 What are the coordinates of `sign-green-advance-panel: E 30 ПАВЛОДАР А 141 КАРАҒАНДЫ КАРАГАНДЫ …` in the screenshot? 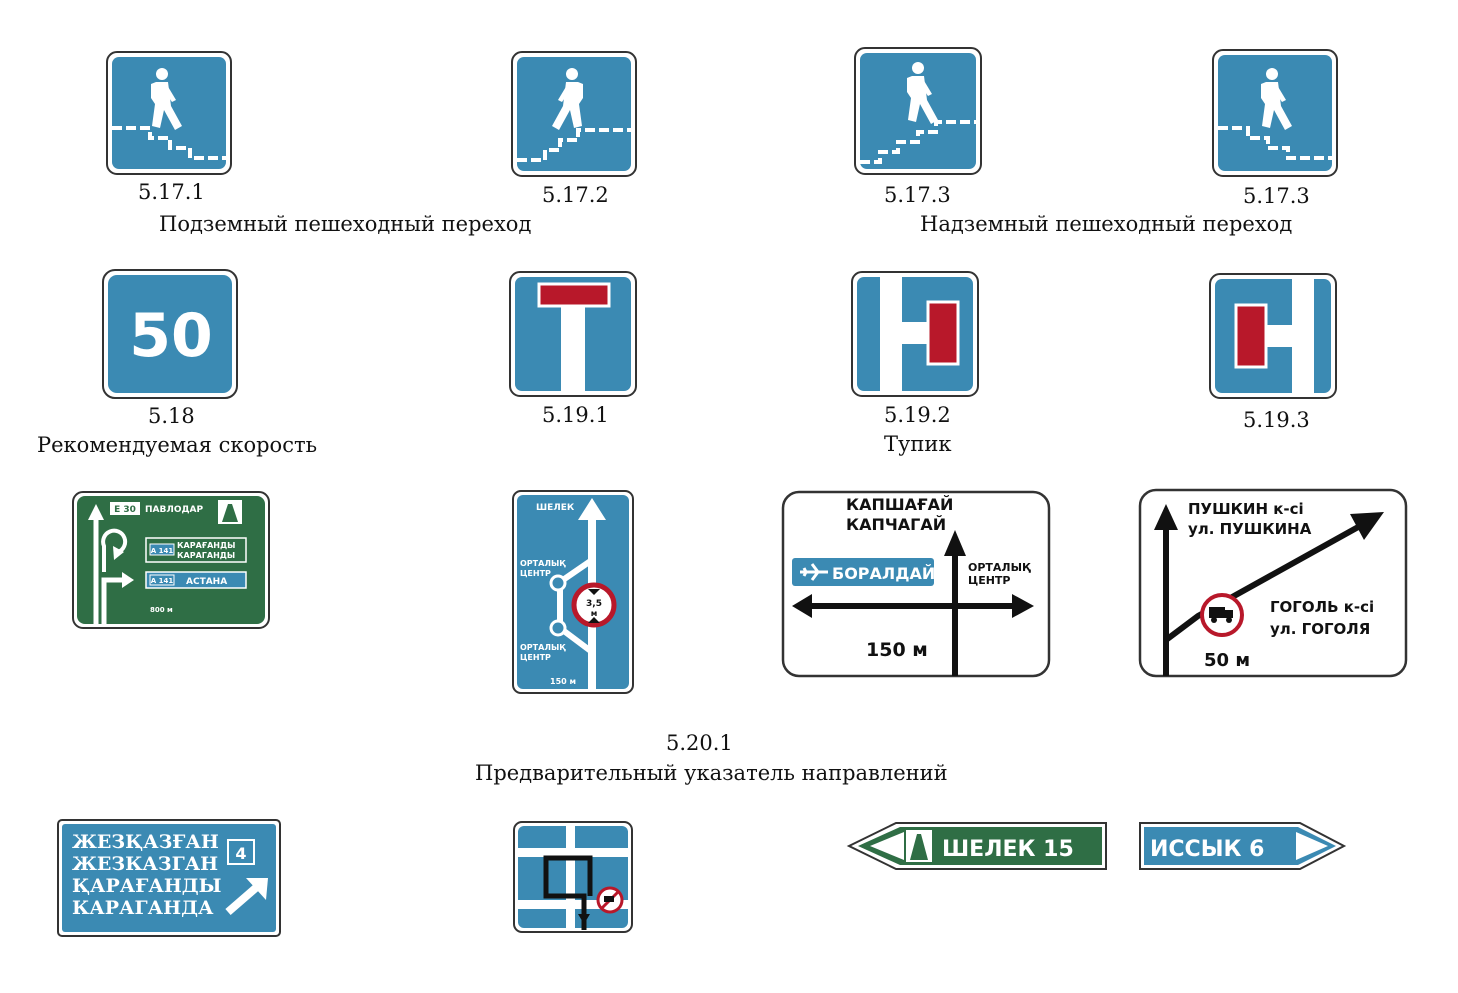 It's located at (171, 560).